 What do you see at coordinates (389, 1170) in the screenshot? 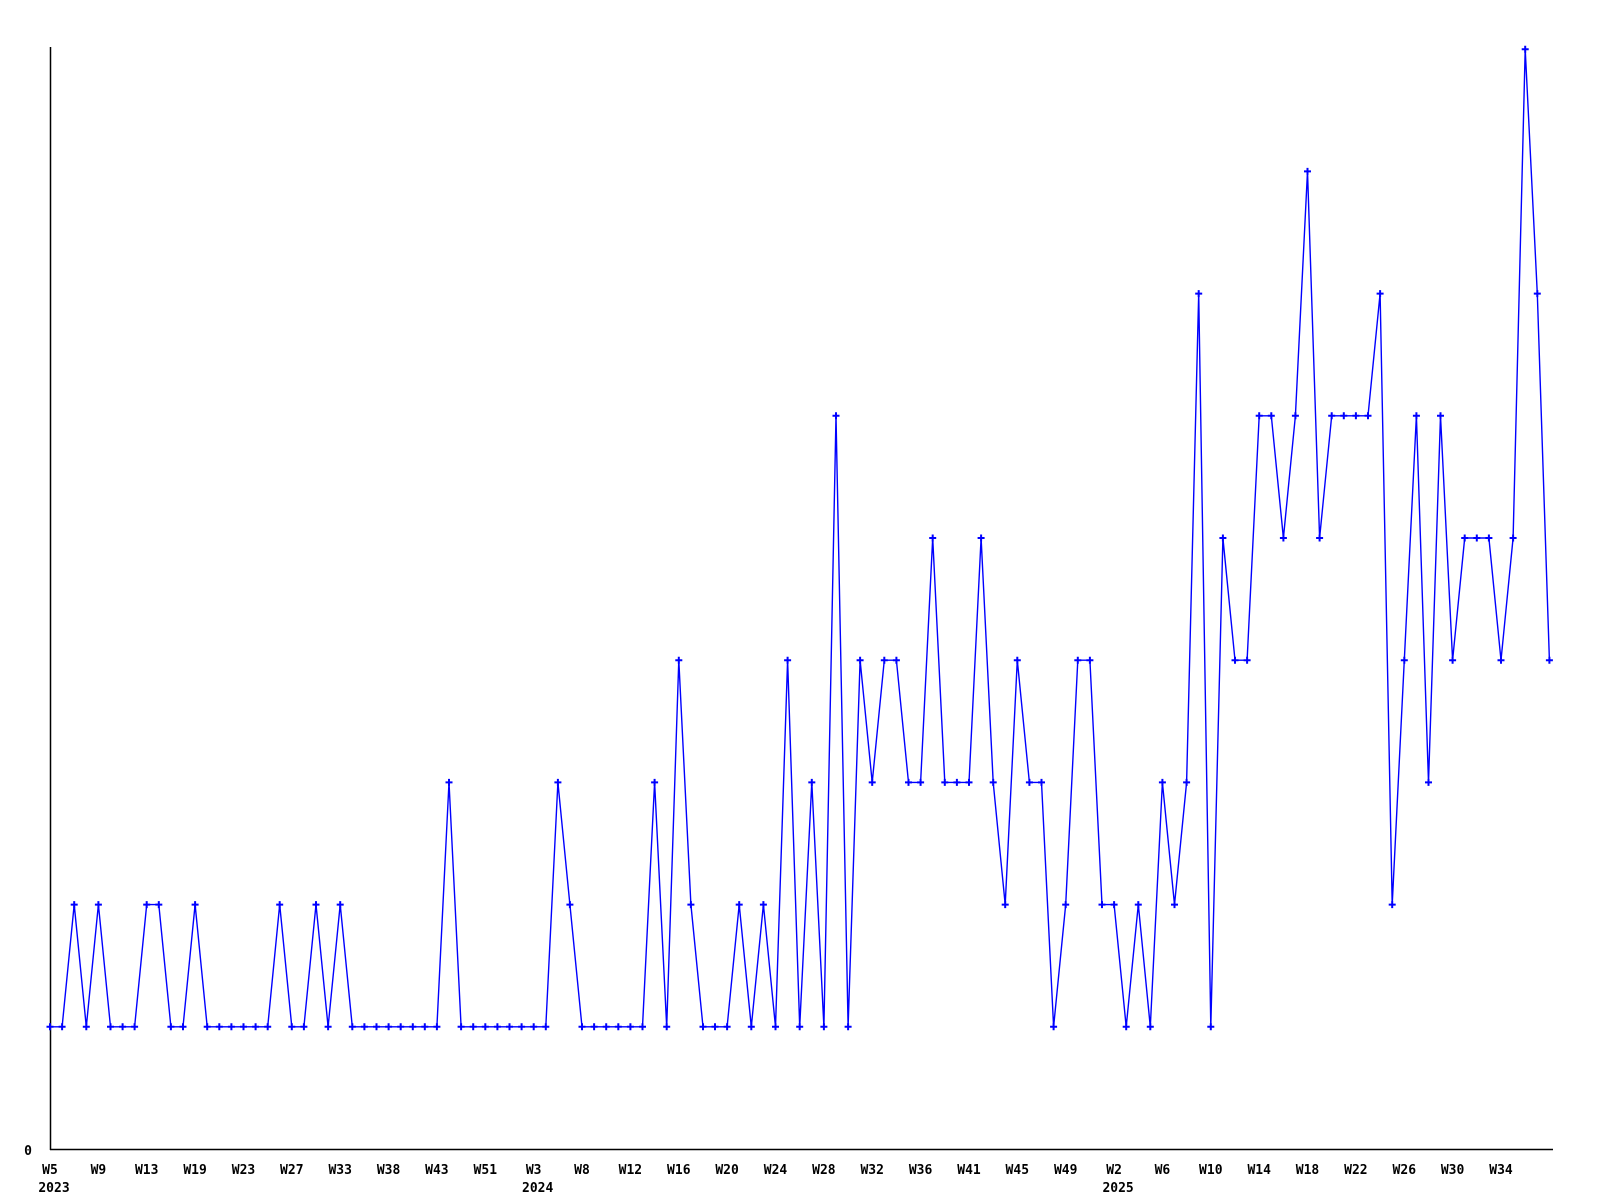
I see `x-tick-label: W38` at bounding box center [389, 1170].